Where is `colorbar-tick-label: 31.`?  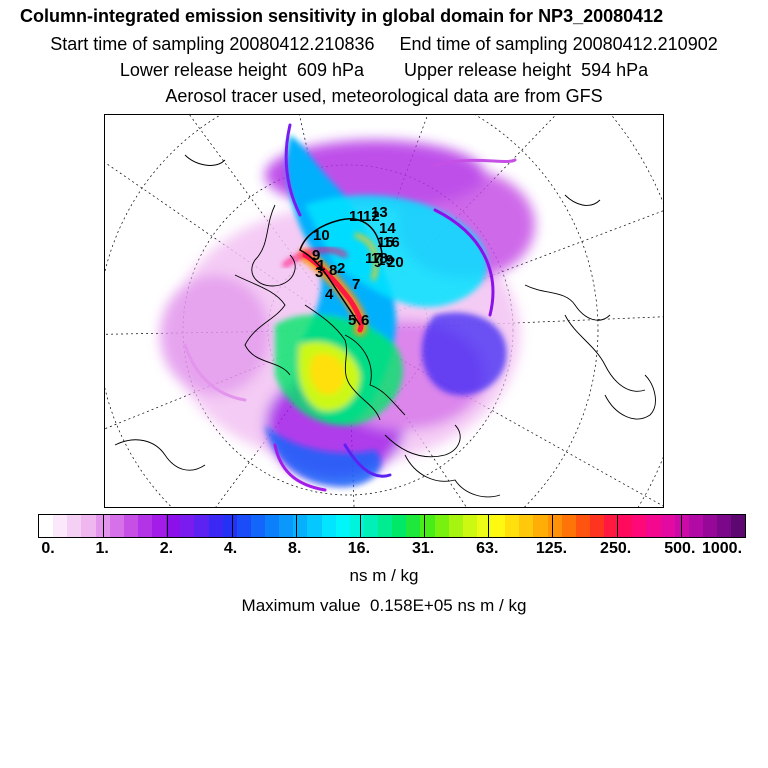
colorbar-tick-label: 31. is located at coordinates (423, 548).